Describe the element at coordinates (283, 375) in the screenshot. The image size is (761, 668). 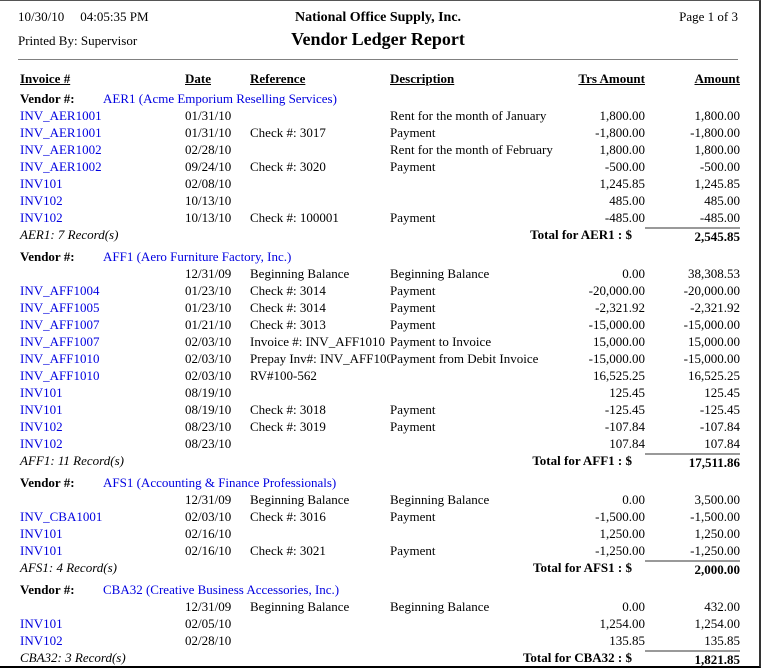
I see `reference-cell: RV#100-562` at that location.